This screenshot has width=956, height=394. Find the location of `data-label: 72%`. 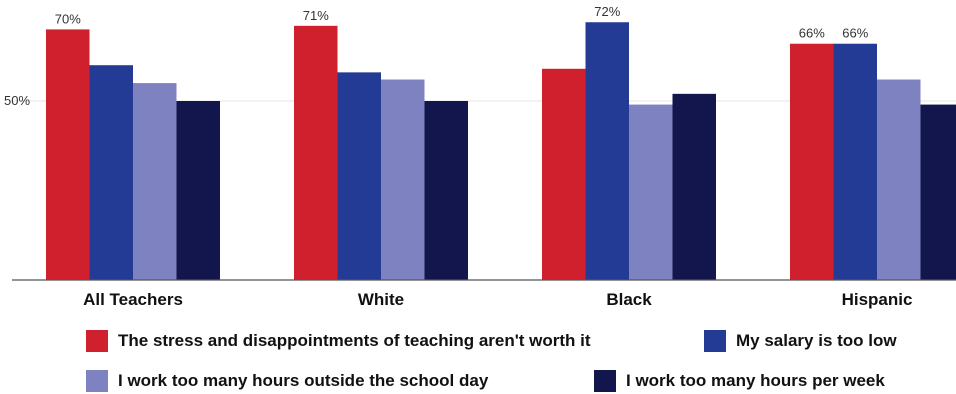

data-label: 72% is located at coordinates (607, 11).